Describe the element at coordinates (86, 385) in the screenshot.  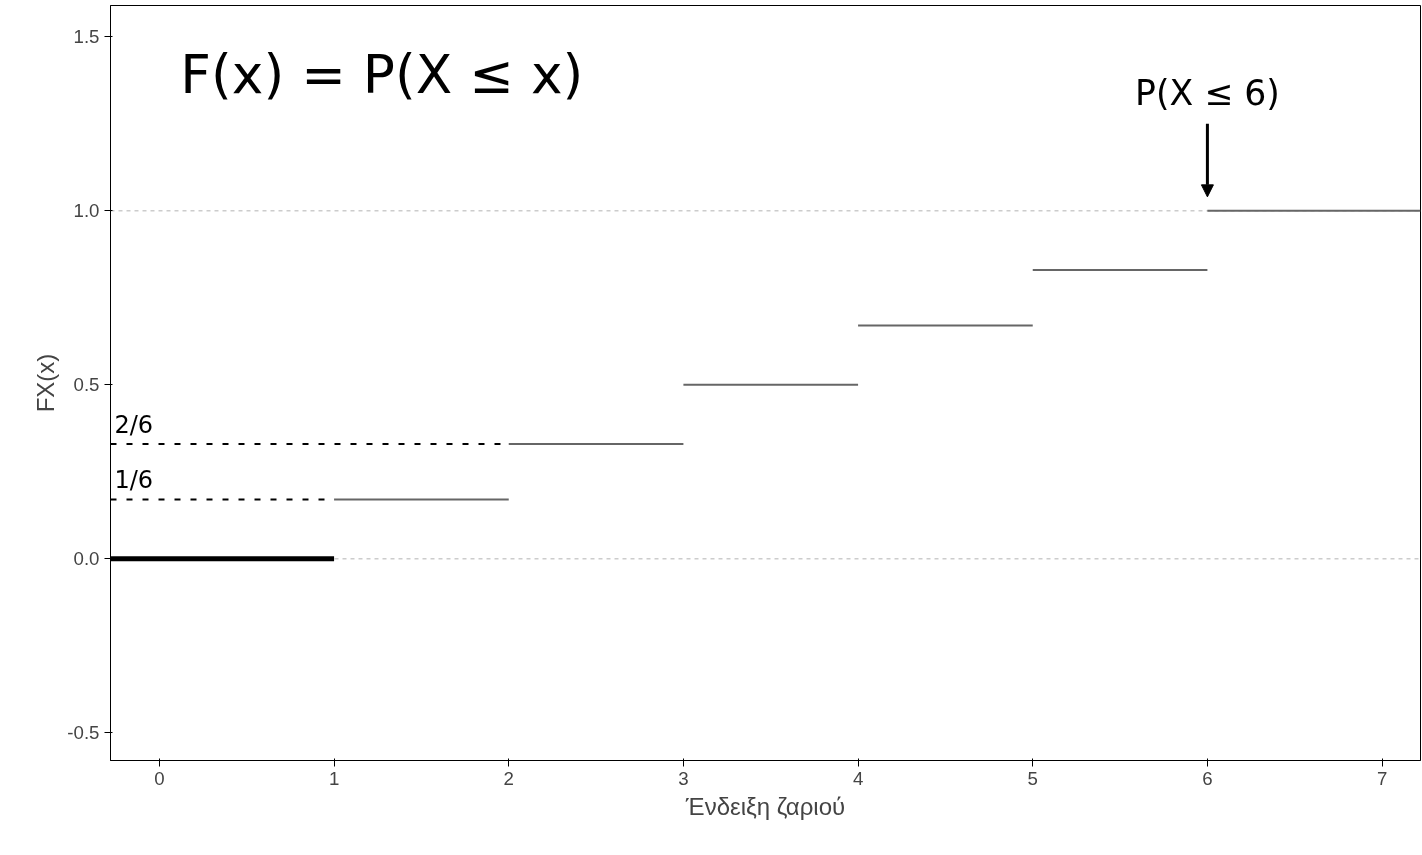
I see `y-tick-label: 0.5` at that location.